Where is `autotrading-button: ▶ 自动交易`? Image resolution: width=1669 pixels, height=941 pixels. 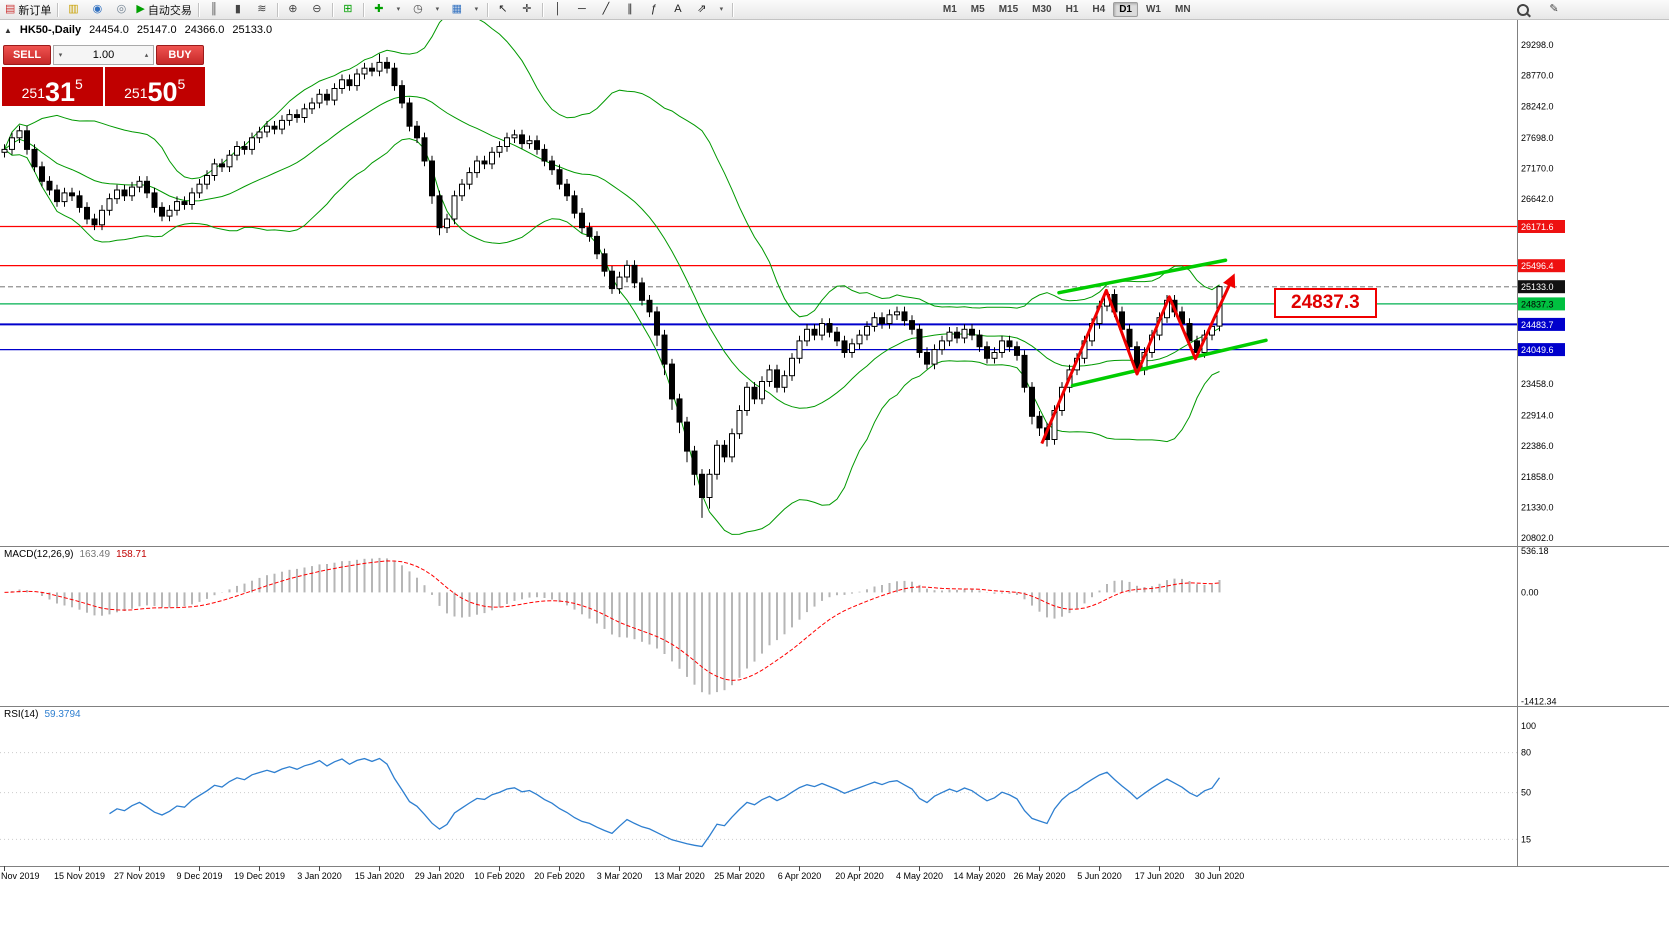
autotrading-button: ▶ 自动交易 is located at coordinates (163, 9).